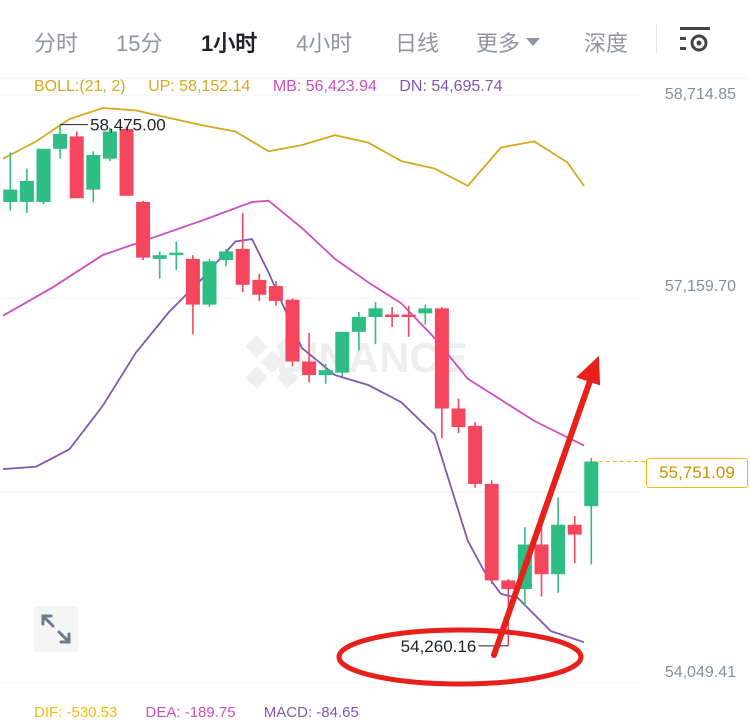 The height and width of the screenshot is (721, 750). I want to click on macd-value: MACD: -84.65, so click(311, 712).